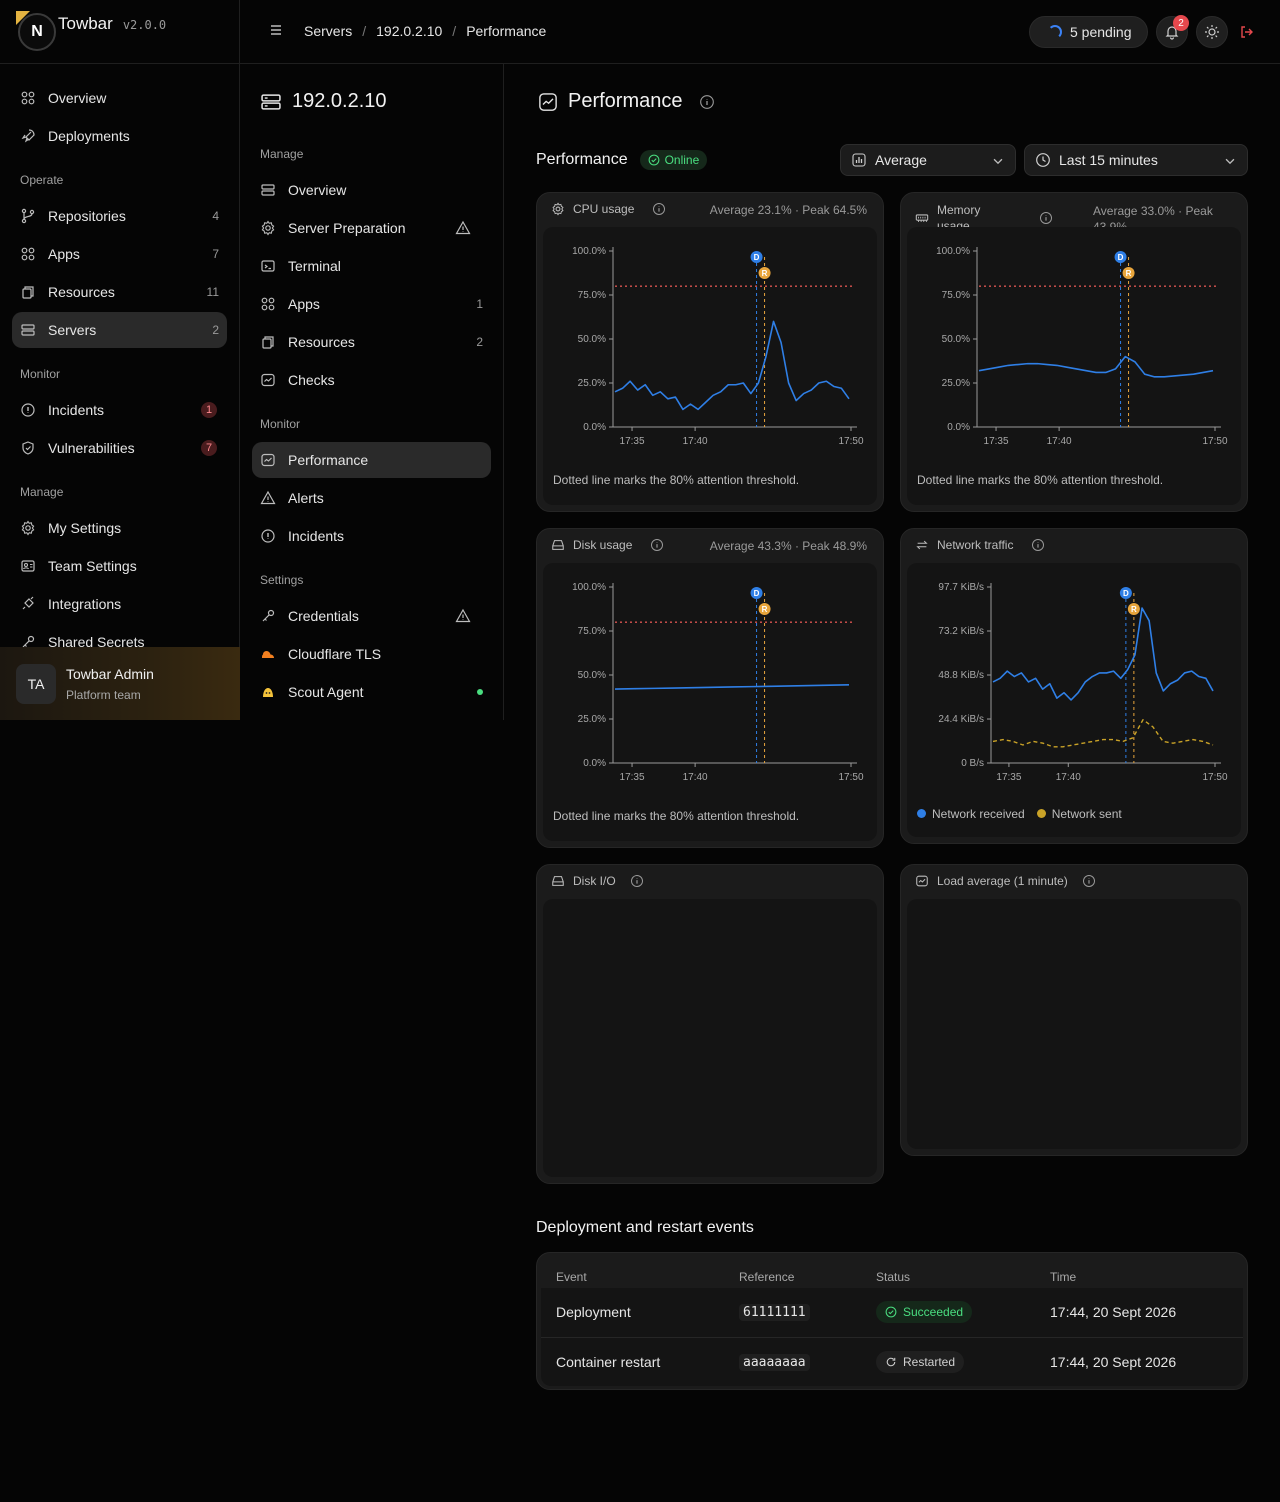 This screenshot has height=1502, width=1280. Describe the element at coordinates (371, 266) in the screenshot. I see `server-nav-terminal: Terminal` at that location.